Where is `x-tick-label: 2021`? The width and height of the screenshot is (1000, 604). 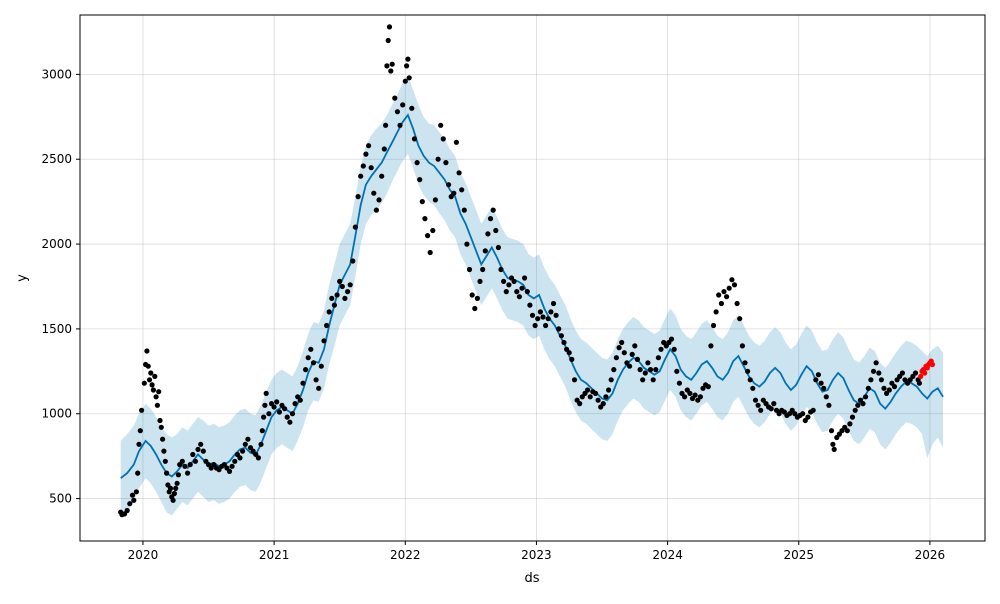 x-tick-label: 2021 is located at coordinates (274, 555).